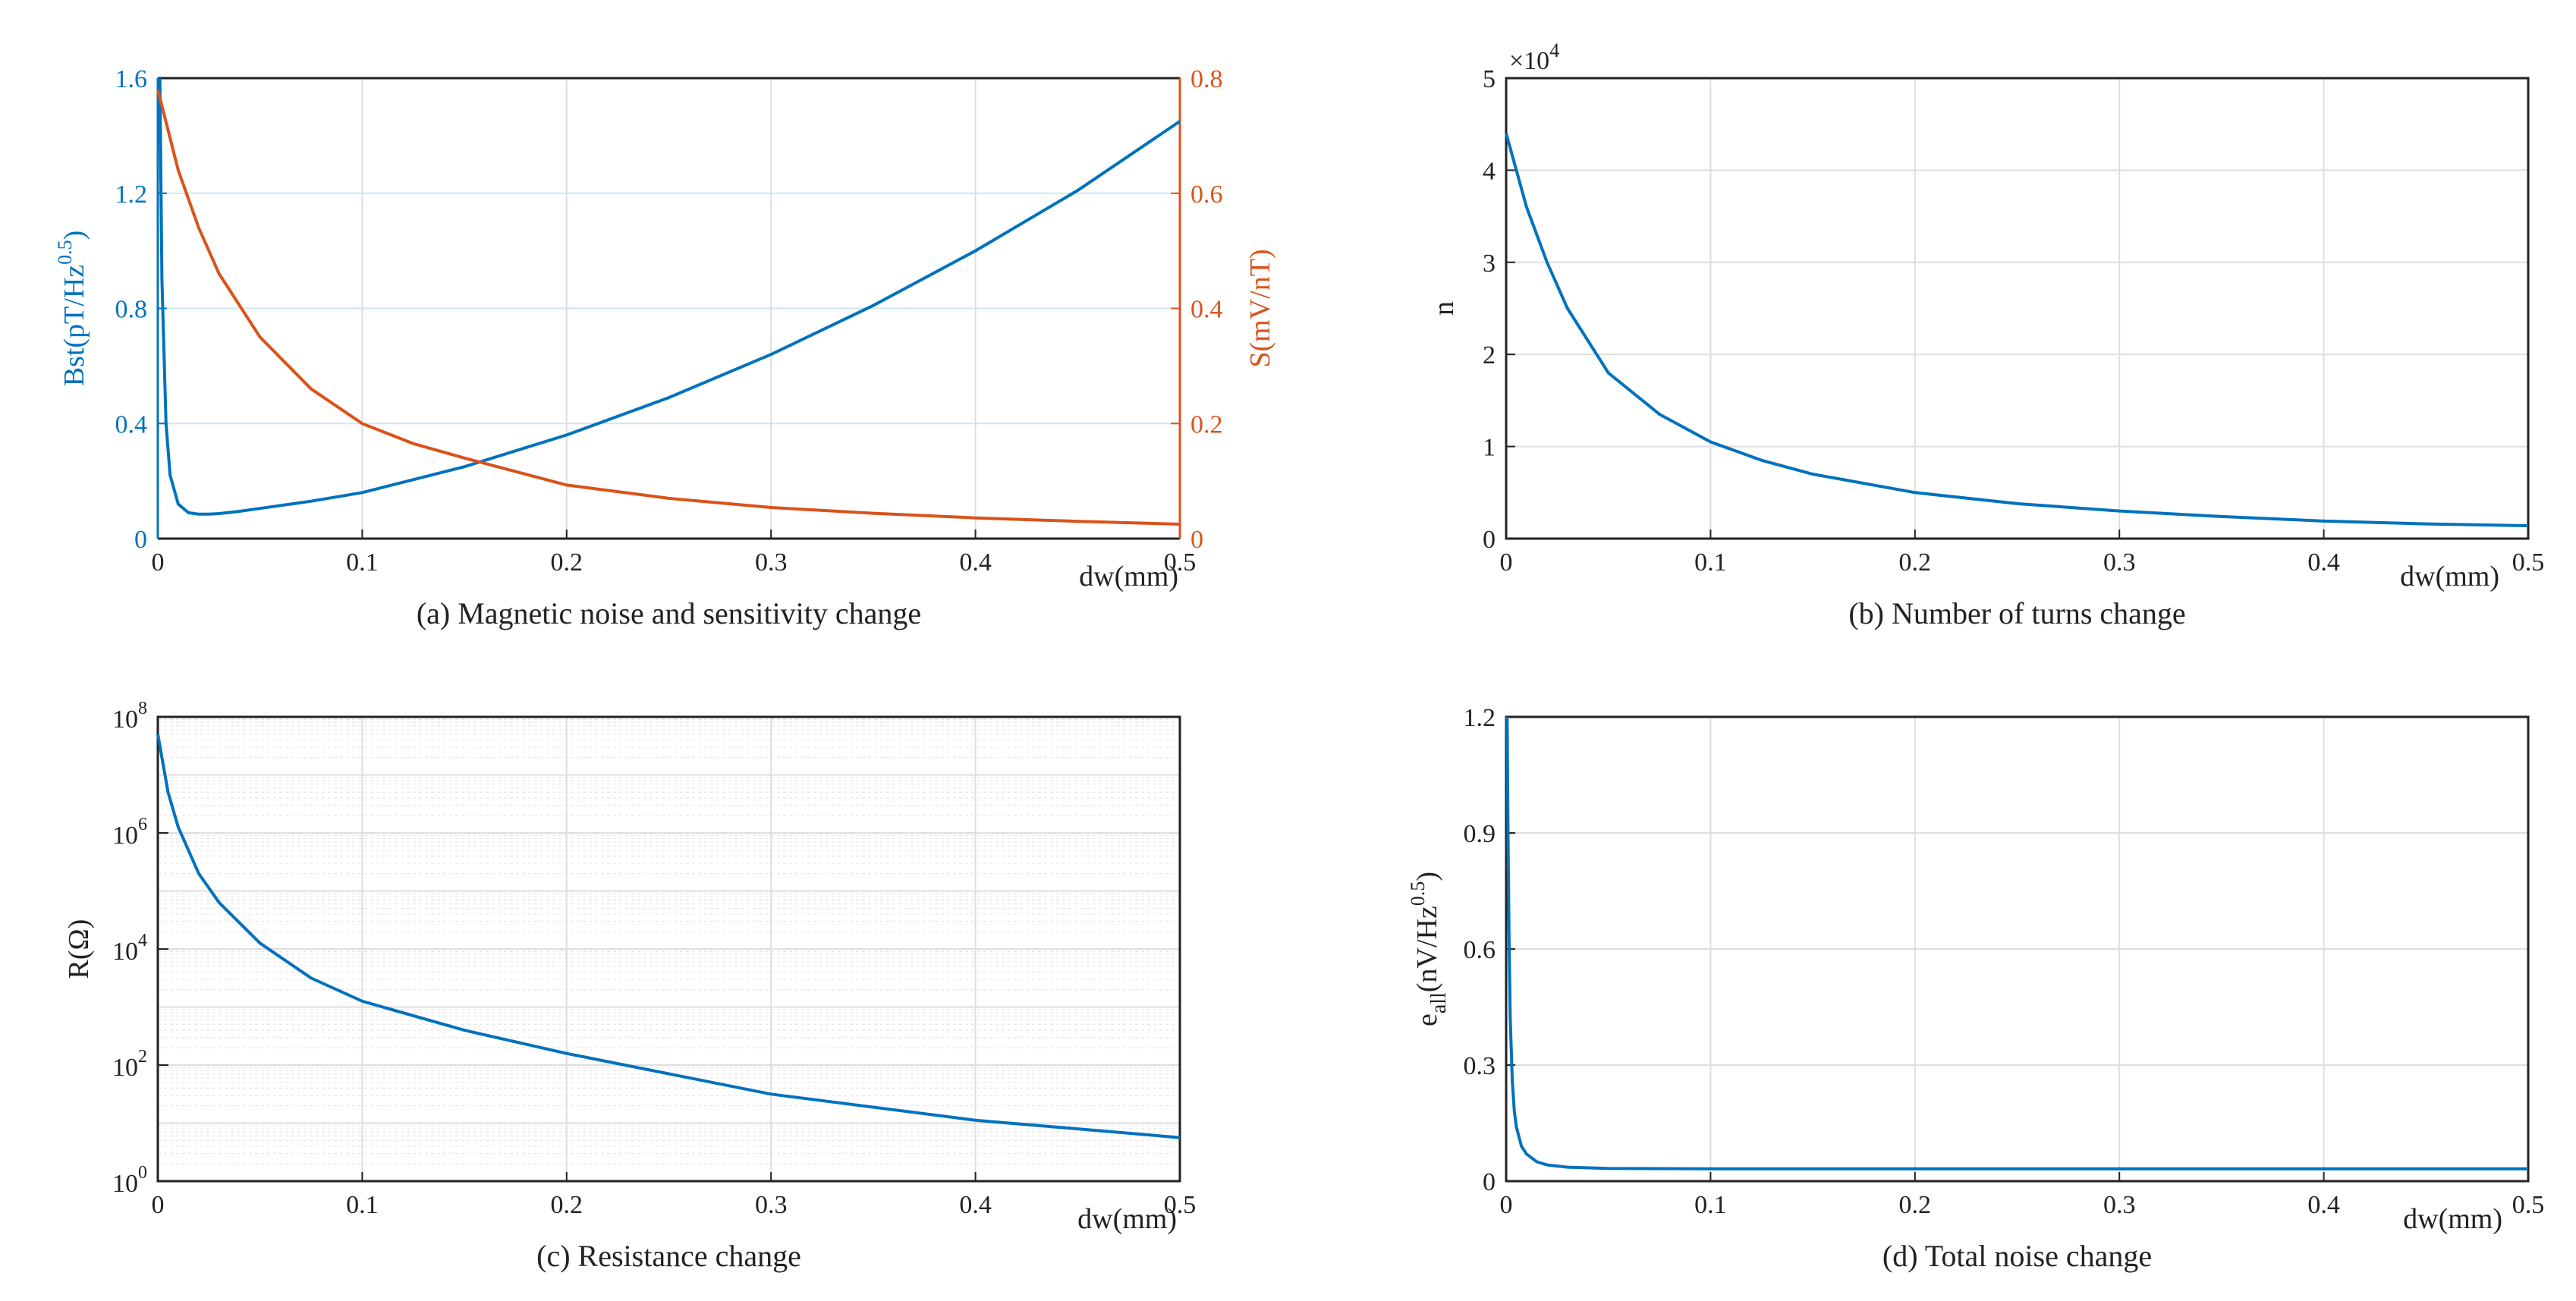 This screenshot has width=2576, height=1301. What do you see at coordinates (1418, 894) in the screenshot?
I see `y-axis-label-exponent: 0.5` at bounding box center [1418, 894].